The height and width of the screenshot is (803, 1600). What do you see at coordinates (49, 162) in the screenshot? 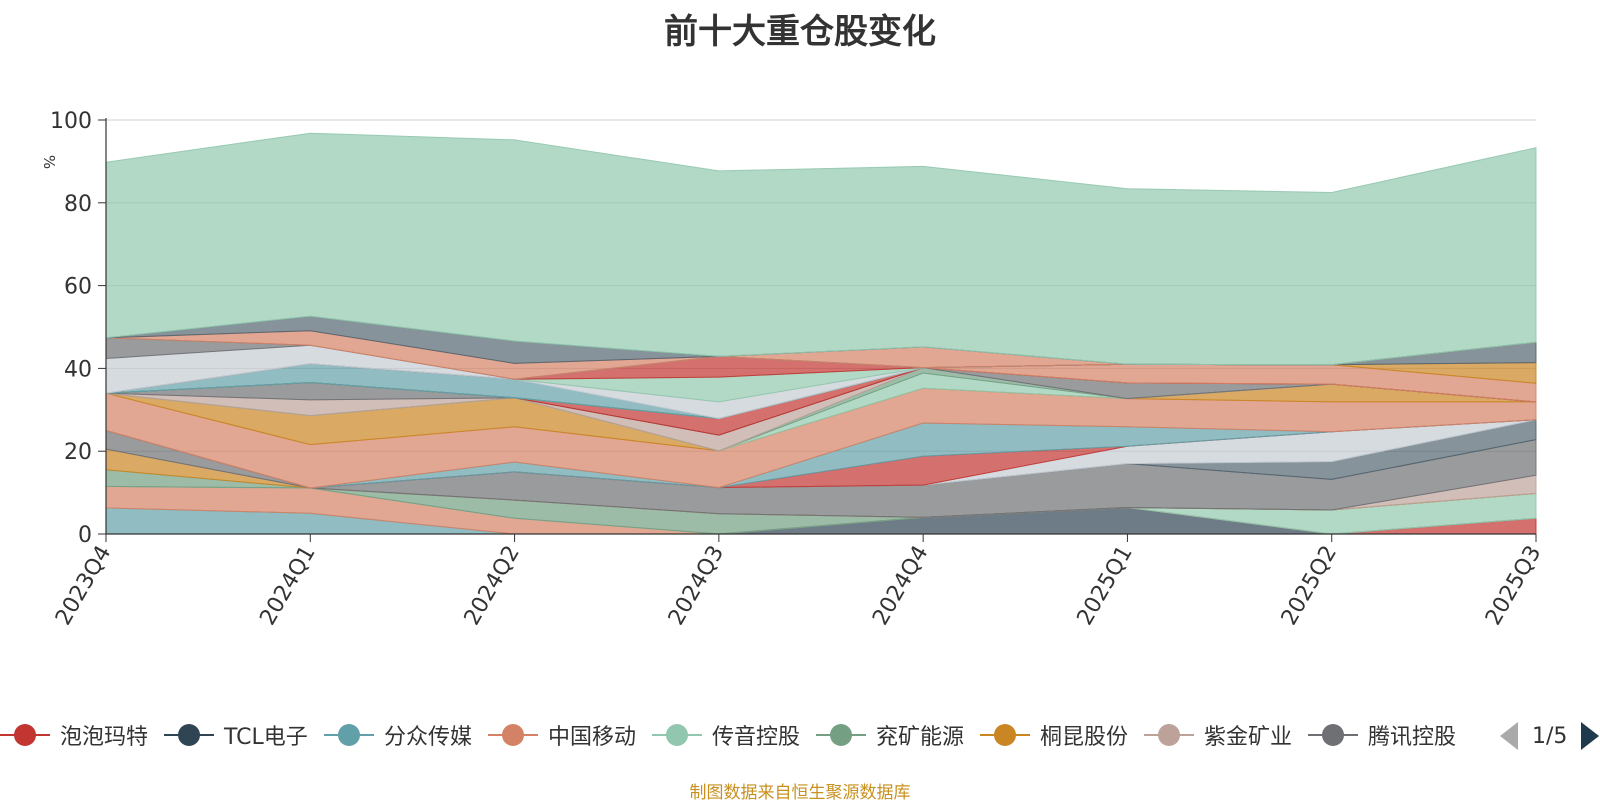
I see `y-axis-label: %` at bounding box center [49, 162].